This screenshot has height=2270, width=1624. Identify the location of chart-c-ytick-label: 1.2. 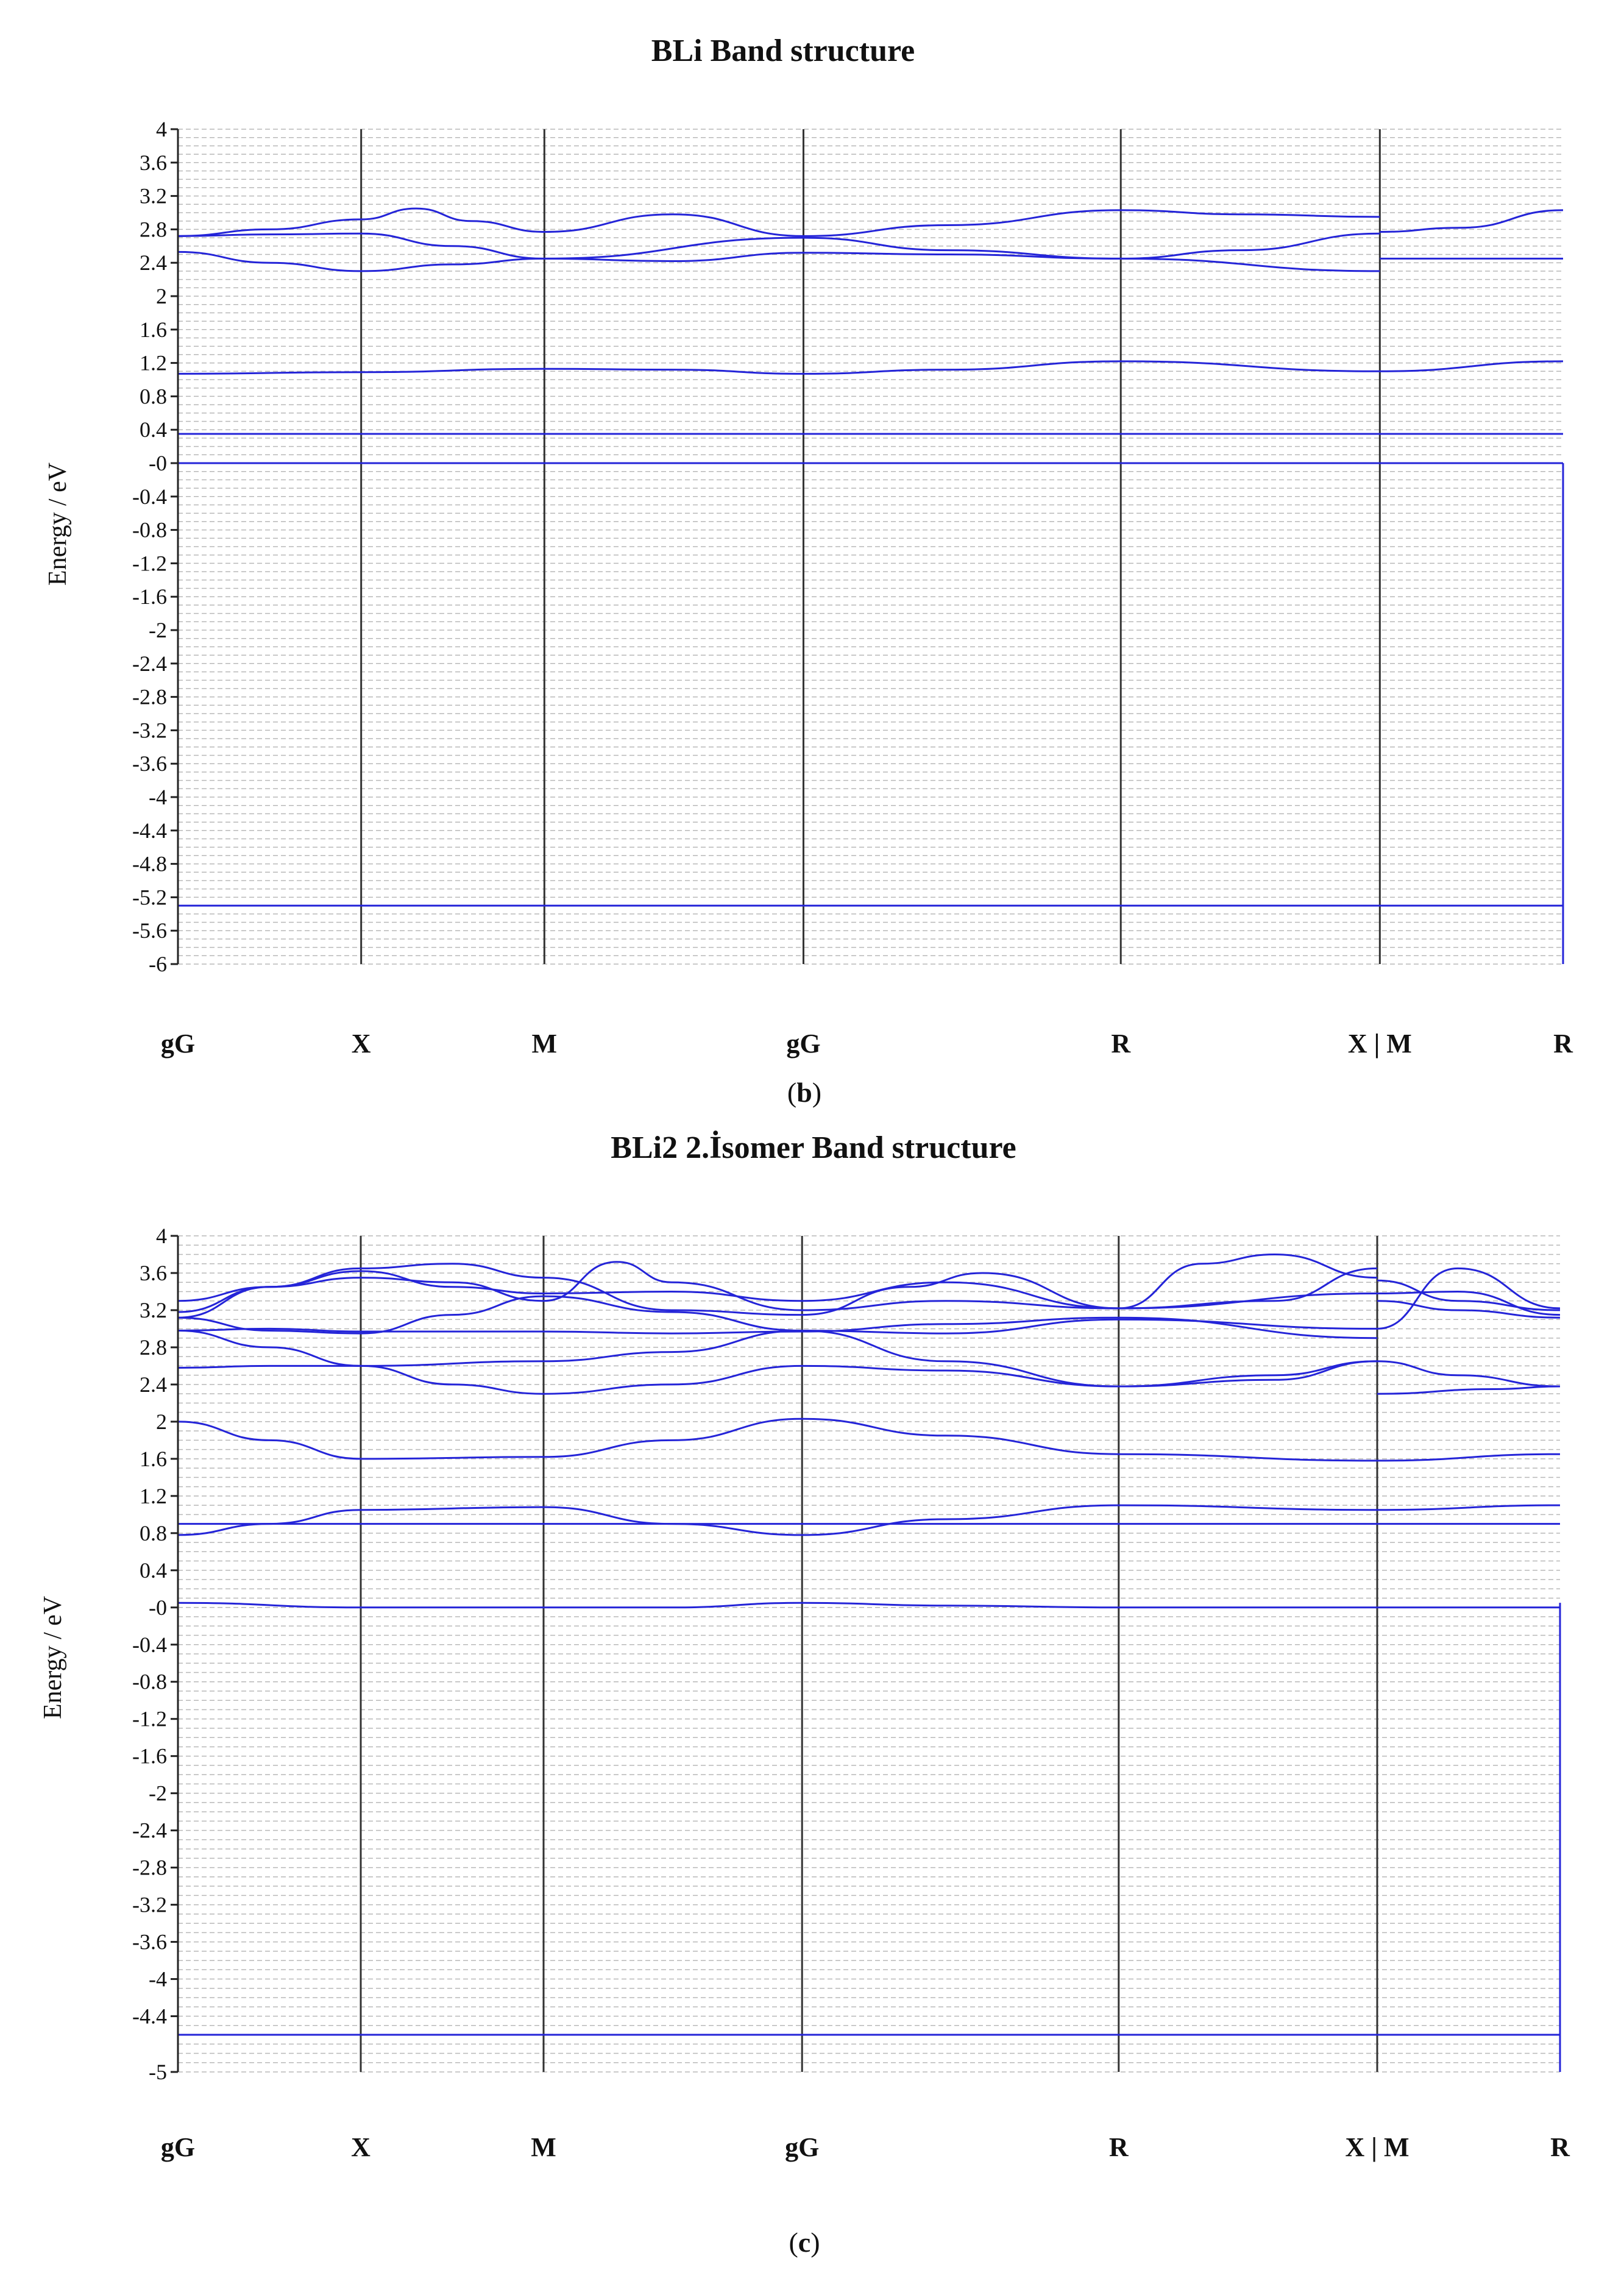
(153, 1496).